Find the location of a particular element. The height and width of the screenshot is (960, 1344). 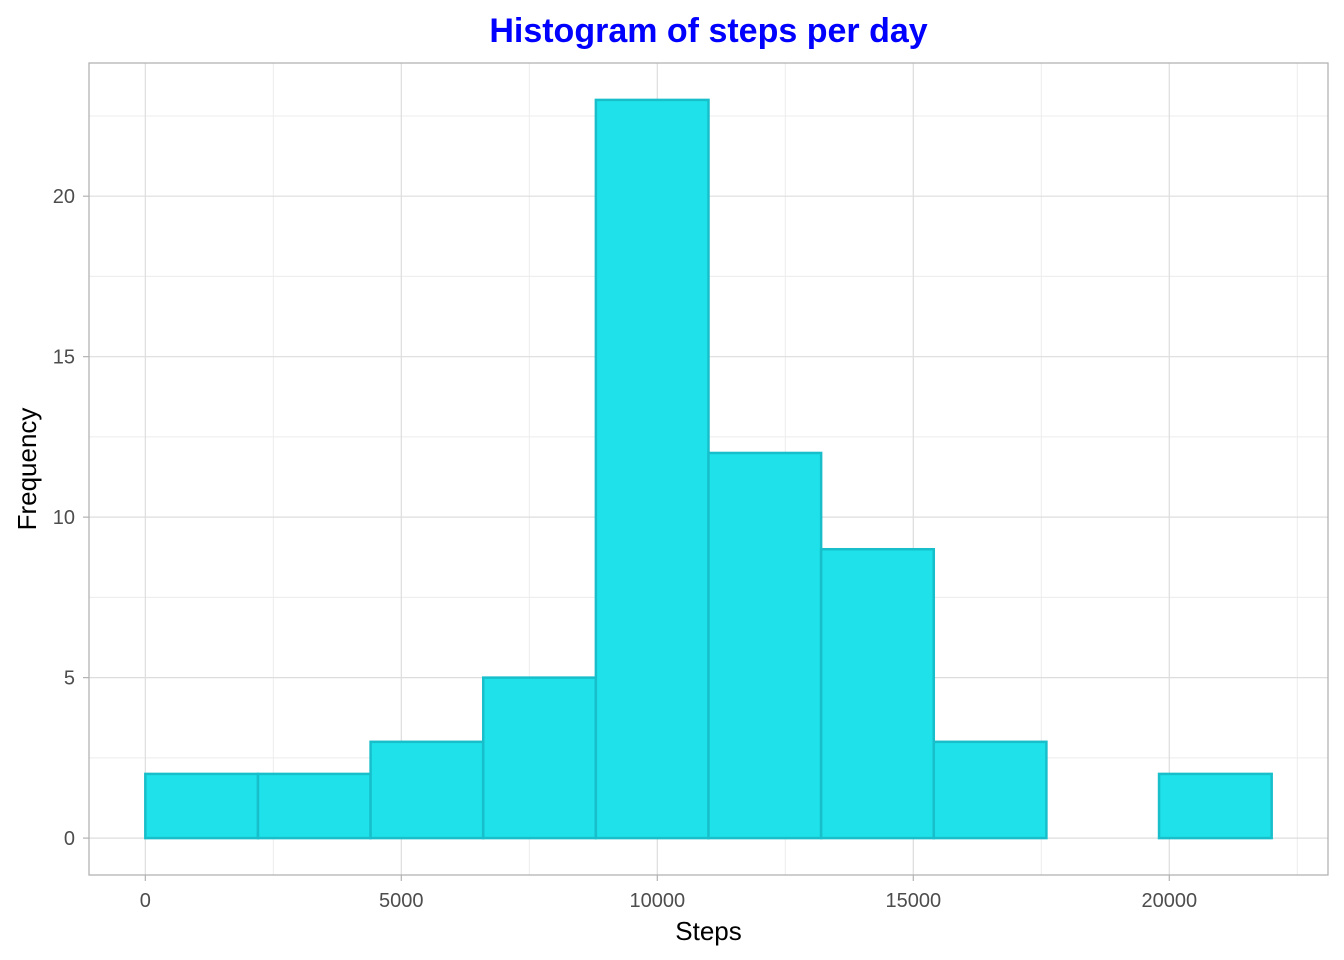

y-tick-label: 20 is located at coordinates (64, 197).